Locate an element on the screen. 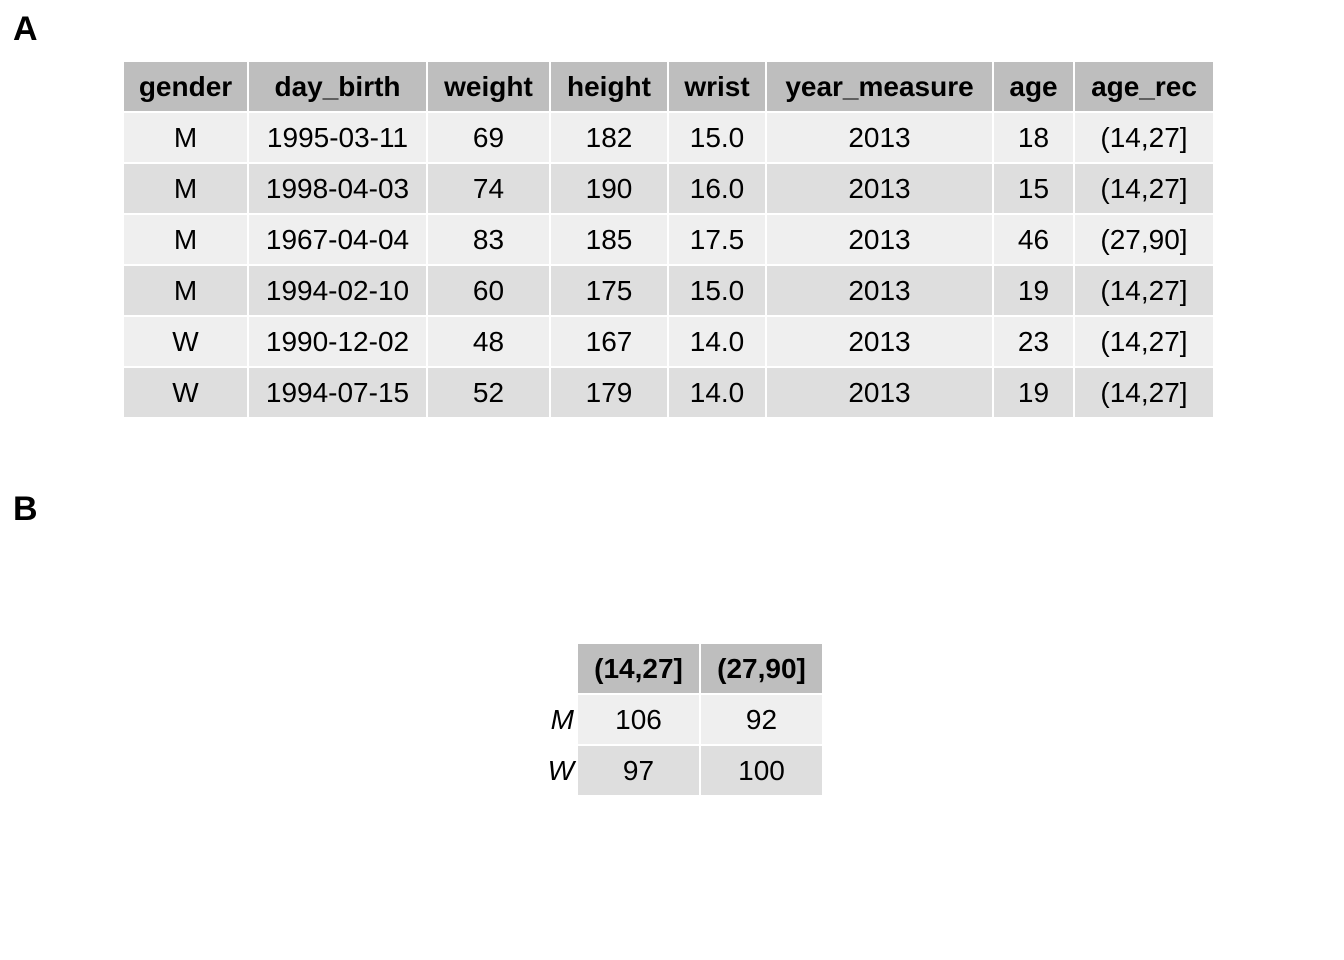 The image size is (1344, 960). crosstab-table: (14,27] (27,90] M 106 92 W 97 100 is located at coordinates (683, 719).